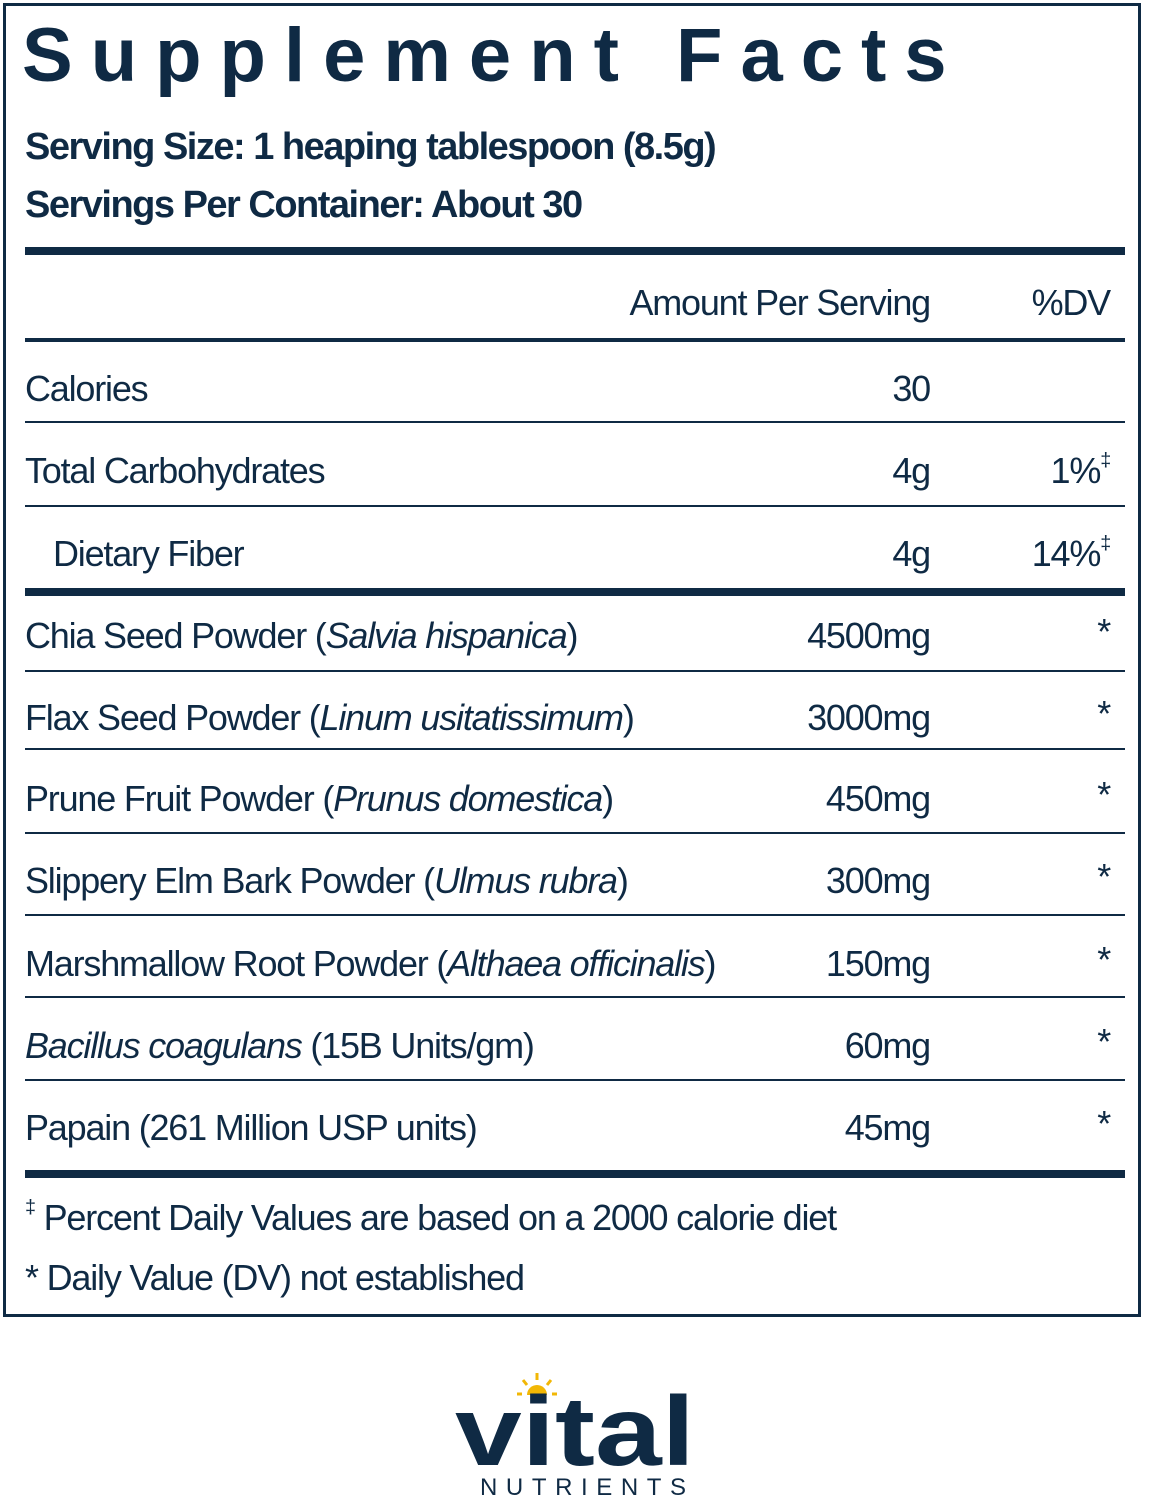 This screenshot has height=1500, width=1150. What do you see at coordinates (236, 963) in the screenshot?
I see `ingredient-name: Marshmallow Root Powder (` at bounding box center [236, 963].